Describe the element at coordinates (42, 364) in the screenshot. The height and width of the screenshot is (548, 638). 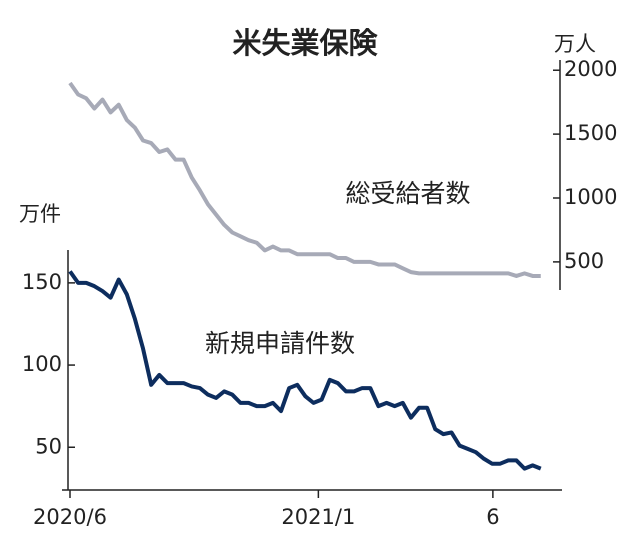
I see `y-tick-label: 100` at that location.